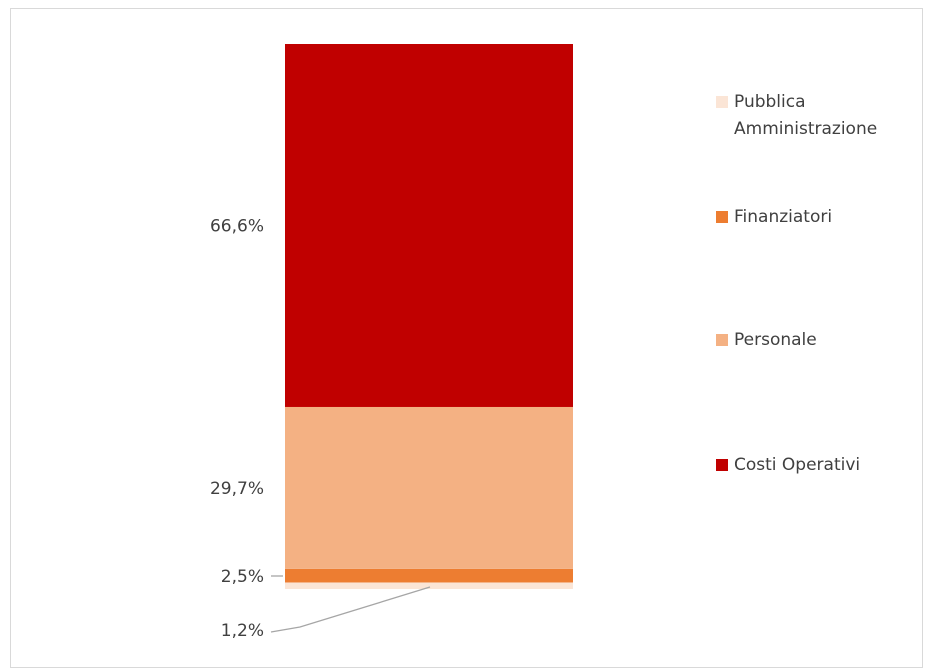 The width and height of the screenshot is (935, 668). I want to click on legend-label-finanziatori: Finanziatori, so click(783, 217).